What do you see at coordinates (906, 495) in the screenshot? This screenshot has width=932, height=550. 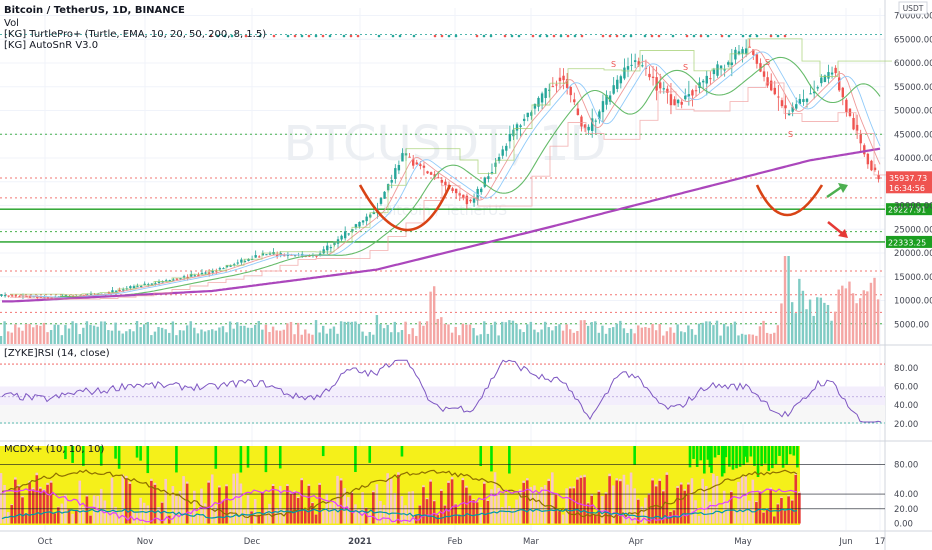 I see `mcdx-axis-tick: 40.00` at bounding box center [906, 495].